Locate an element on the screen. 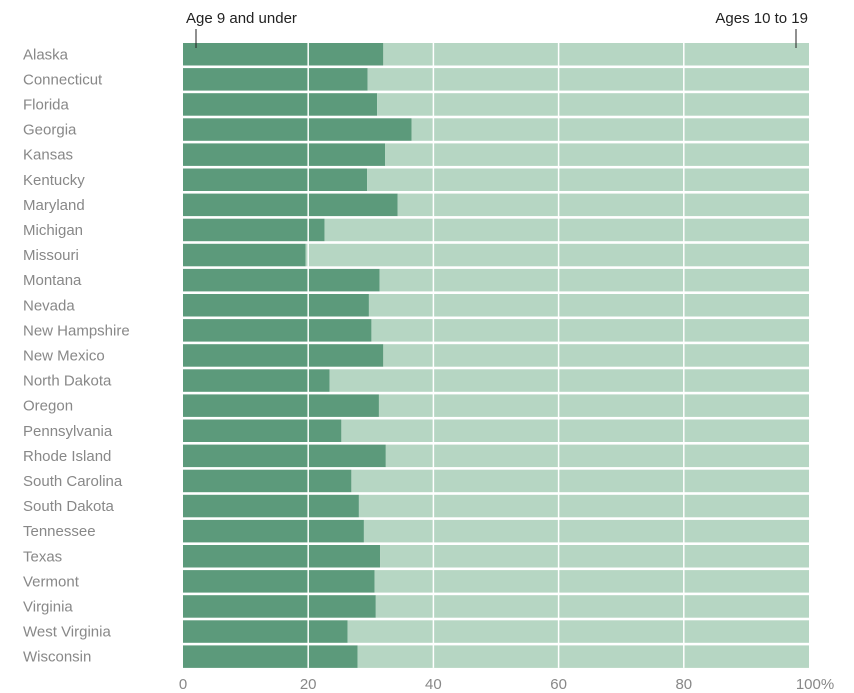 The height and width of the screenshot is (693, 854). category-label: Oregon is located at coordinates (48, 406).